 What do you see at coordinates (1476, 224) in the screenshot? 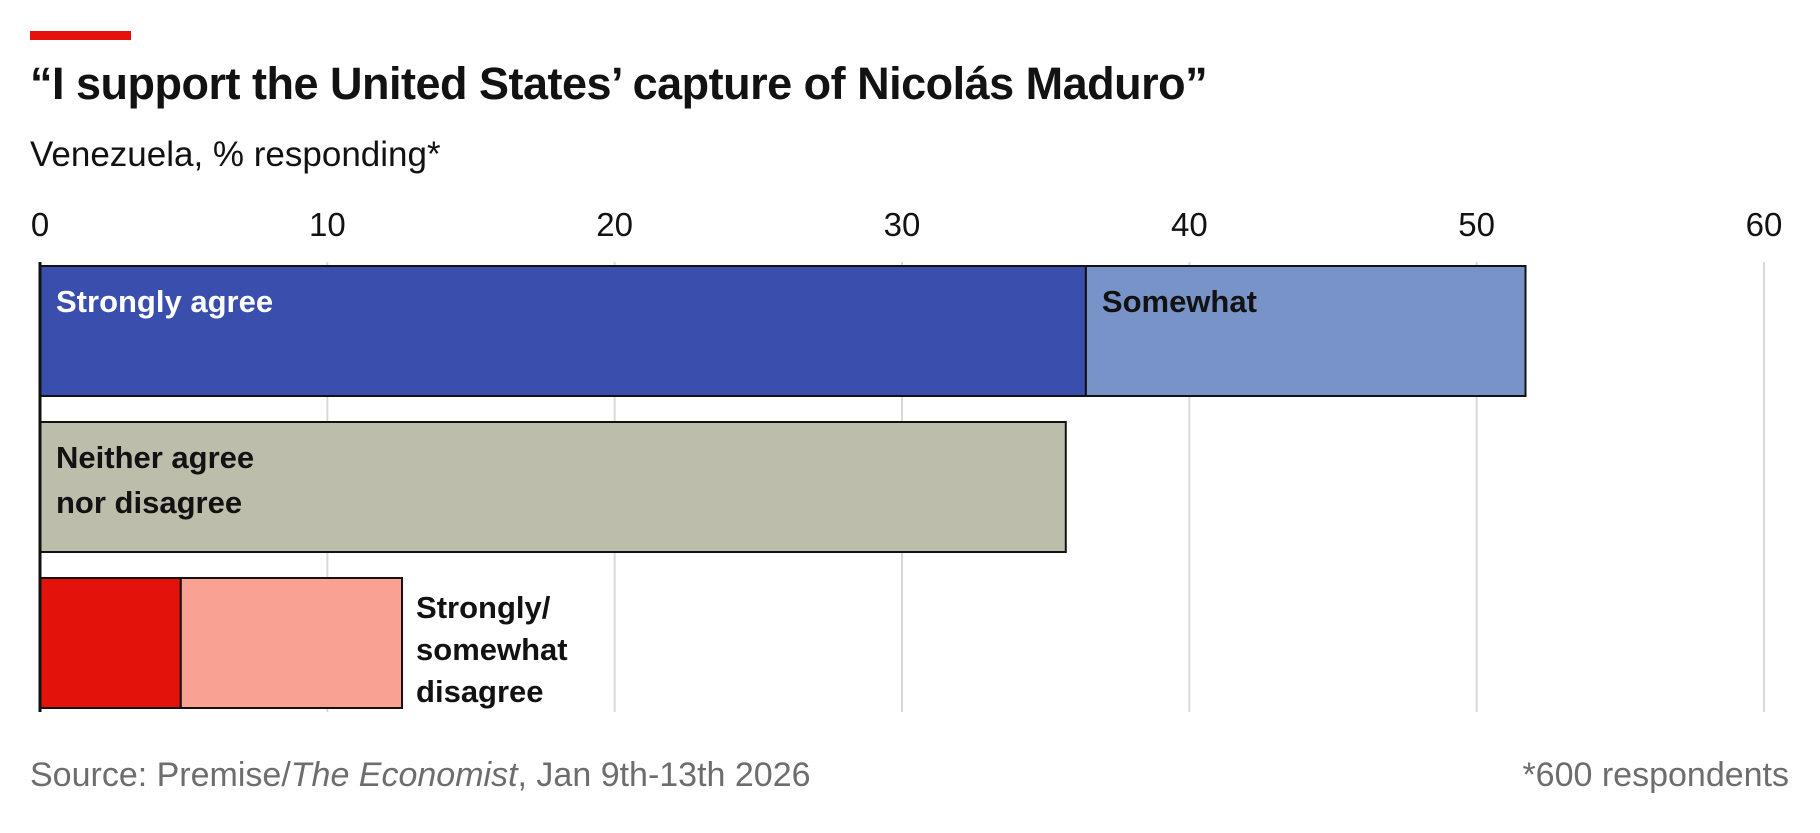
I see `x-tick-label: 50` at bounding box center [1476, 224].